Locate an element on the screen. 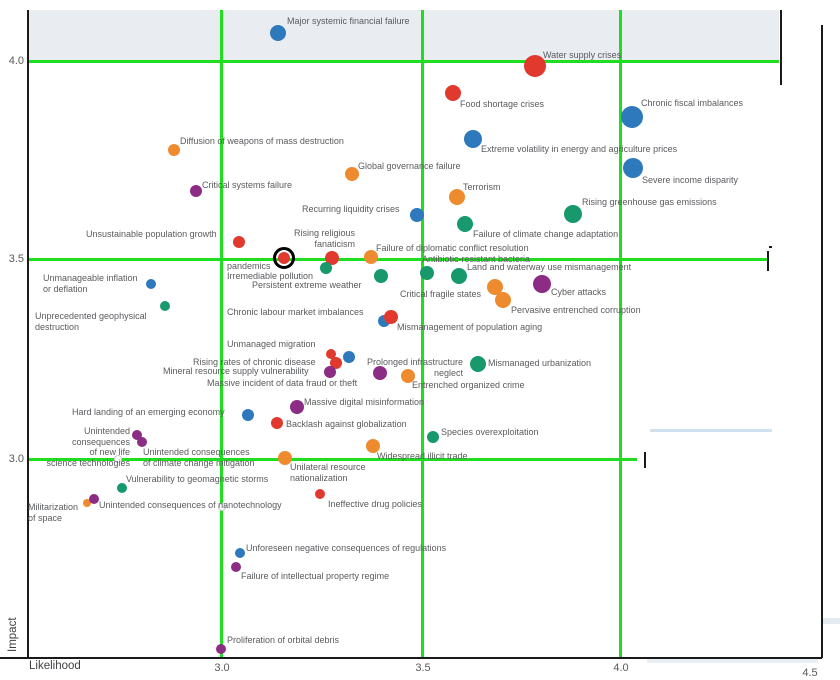 This screenshot has width=840, height=680. risk-label: Critical systems failure is located at coordinates (247, 185).